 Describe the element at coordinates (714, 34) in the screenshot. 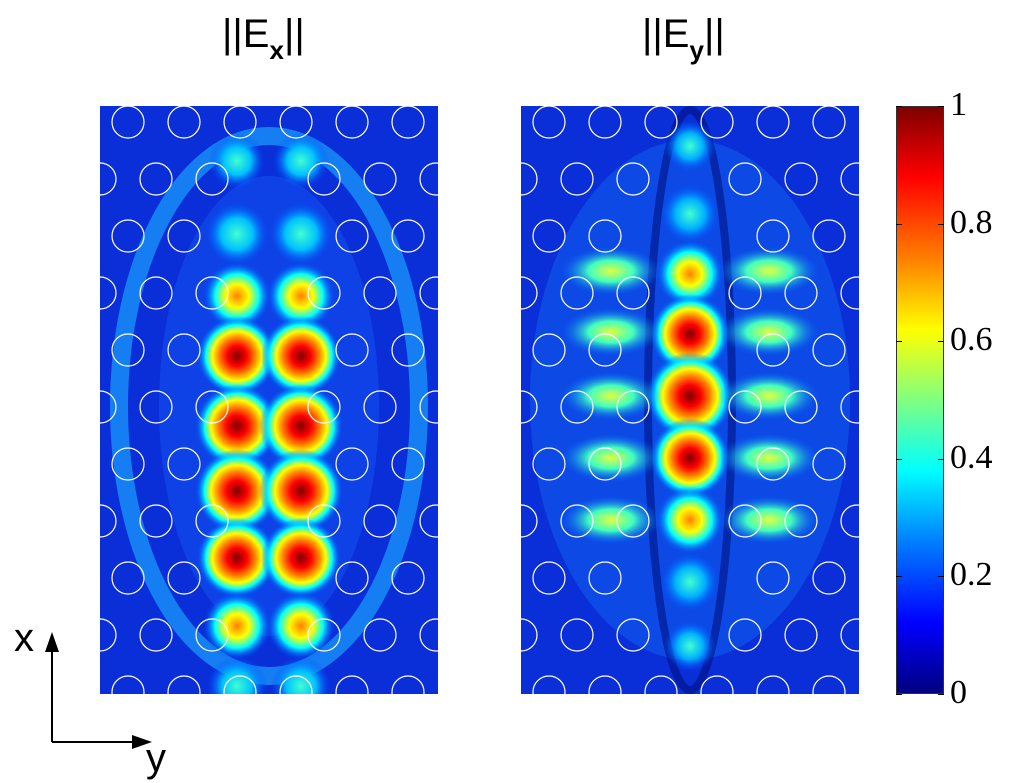

I see `right-title-suffix: ||` at that location.